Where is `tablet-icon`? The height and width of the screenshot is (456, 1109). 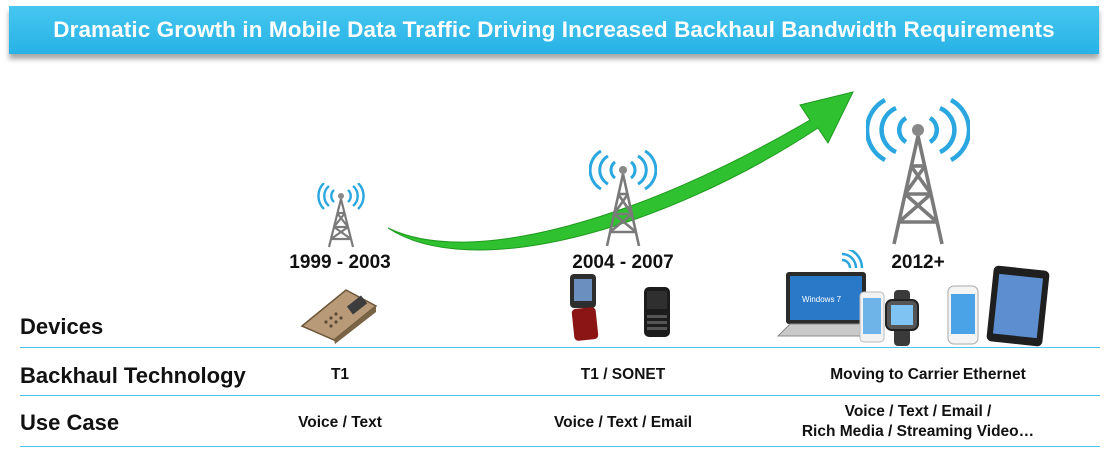
tablet-icon is located at coordinates (1018, 306).